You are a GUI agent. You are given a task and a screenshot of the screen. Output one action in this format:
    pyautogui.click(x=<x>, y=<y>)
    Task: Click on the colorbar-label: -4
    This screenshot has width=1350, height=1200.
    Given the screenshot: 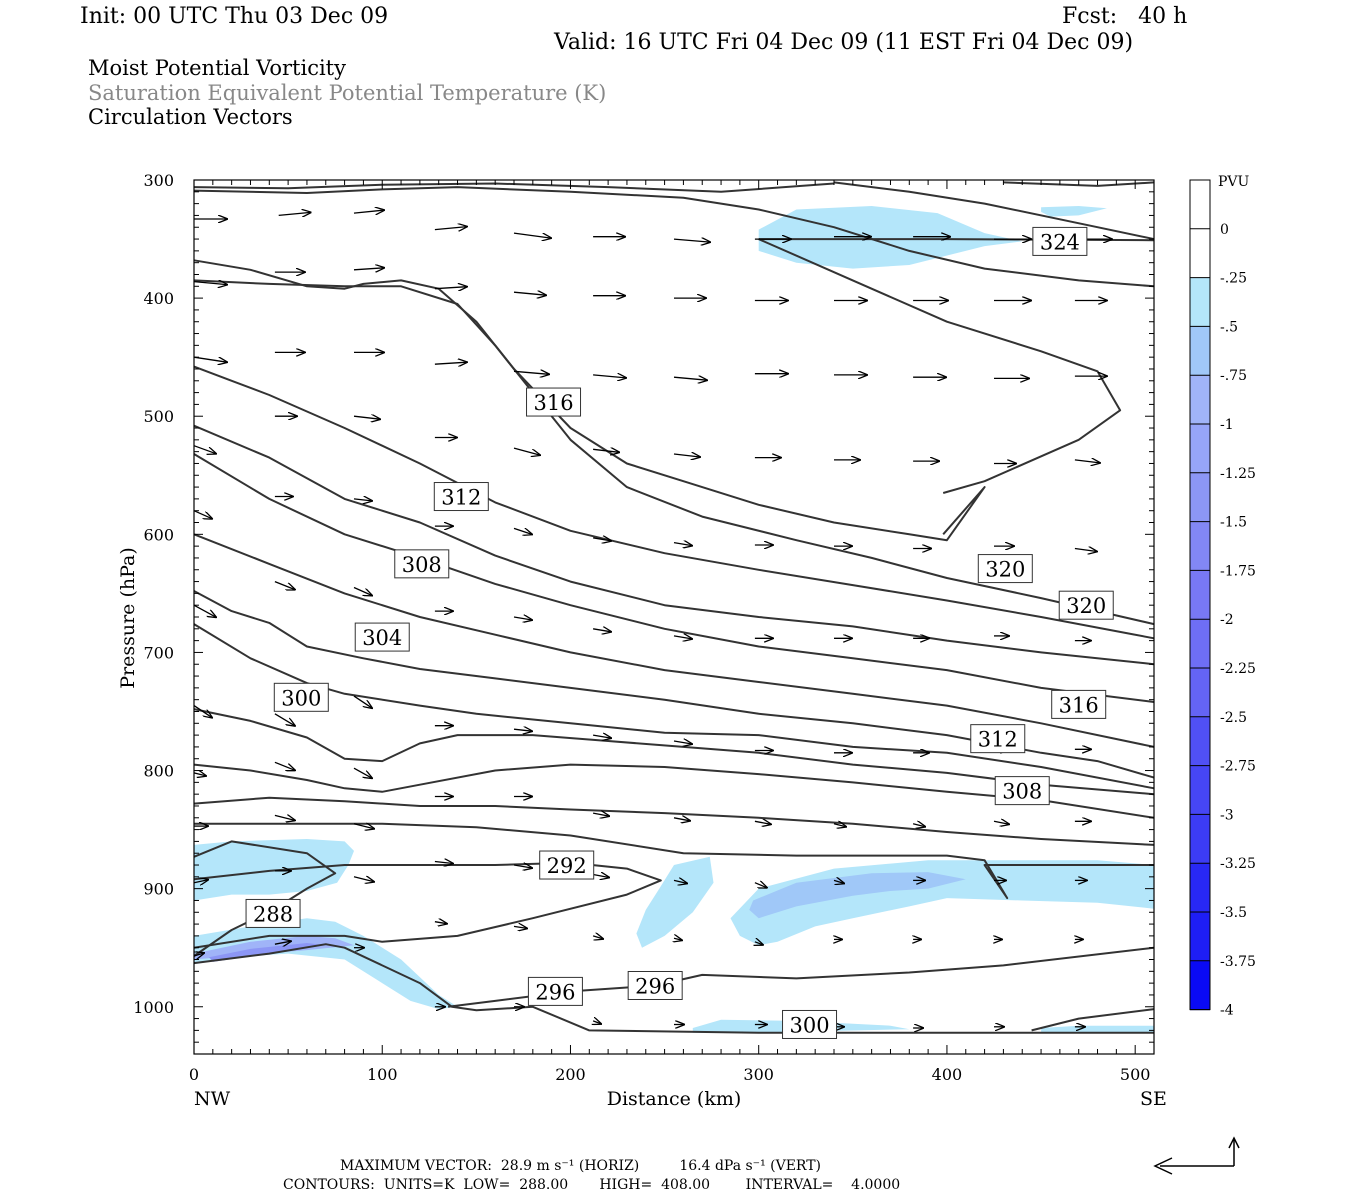 What is the action you would take?
    pyautogui.click(x=1227, y=1011)
    